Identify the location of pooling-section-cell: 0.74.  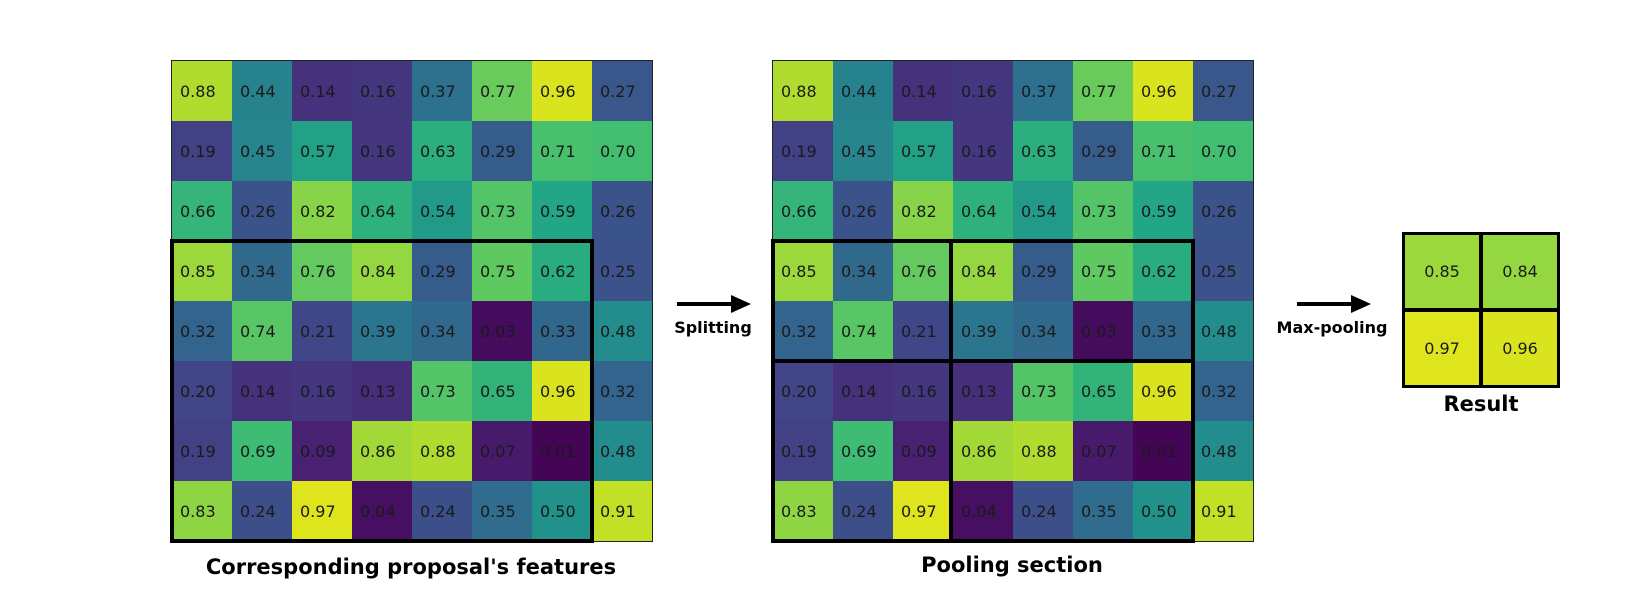
(863, 331).